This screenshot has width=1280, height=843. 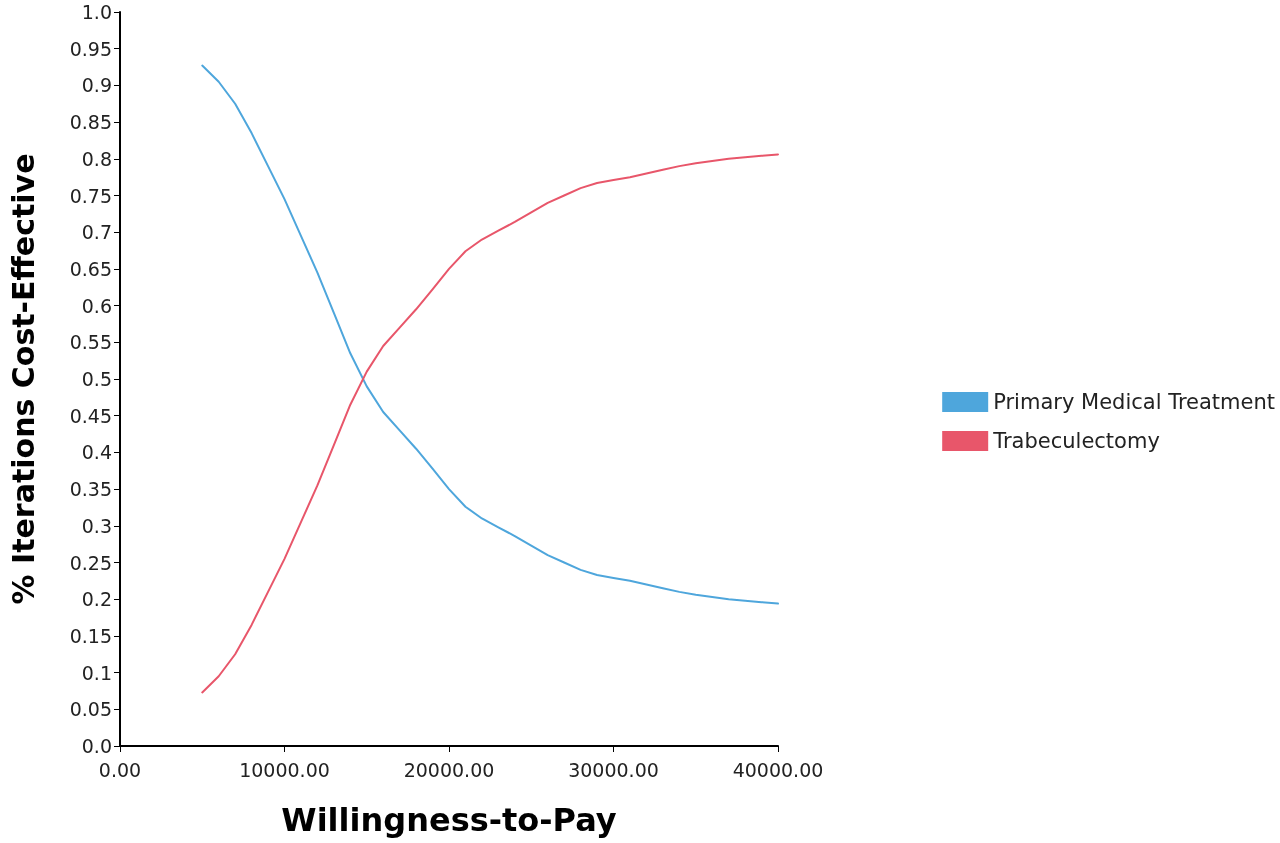 I want to click on y-tick-label: 0.8, so click(x=96, y=158).